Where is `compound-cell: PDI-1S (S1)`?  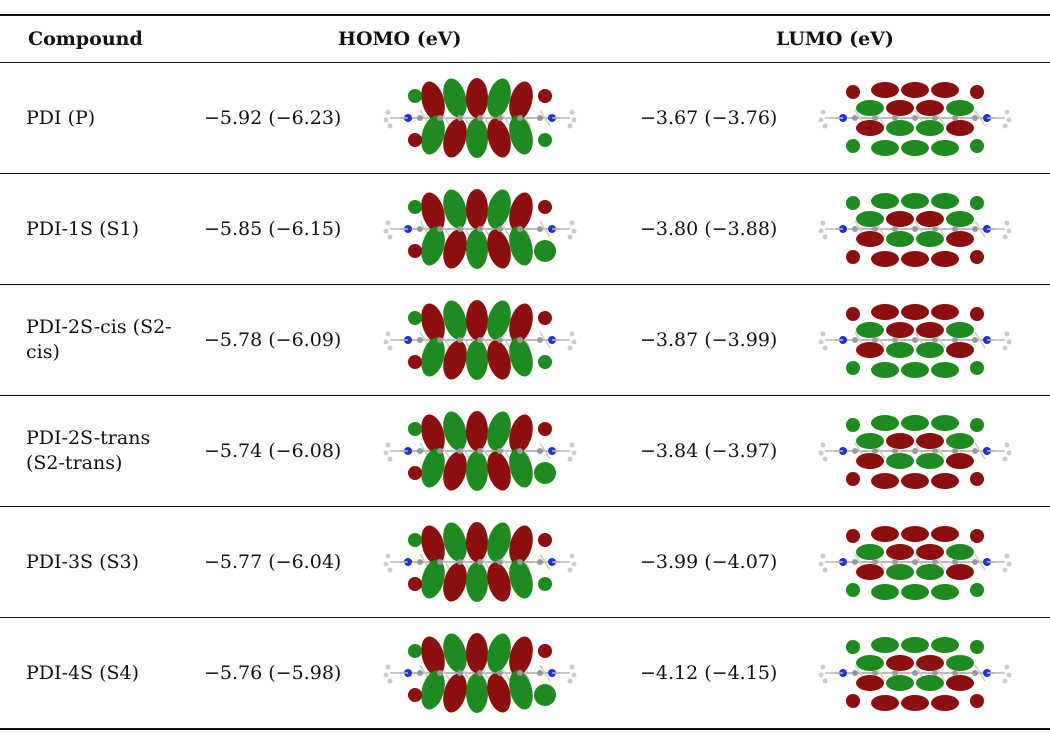
compound-cell: PDI-1S (S1) is located at coordinates (106, 229).